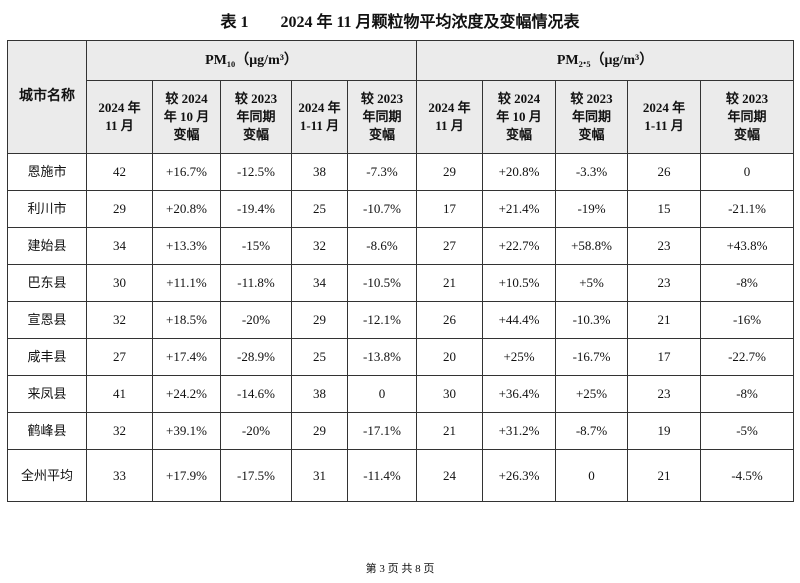  I want to click on table-cell: -19.4%, so click(256, 209).